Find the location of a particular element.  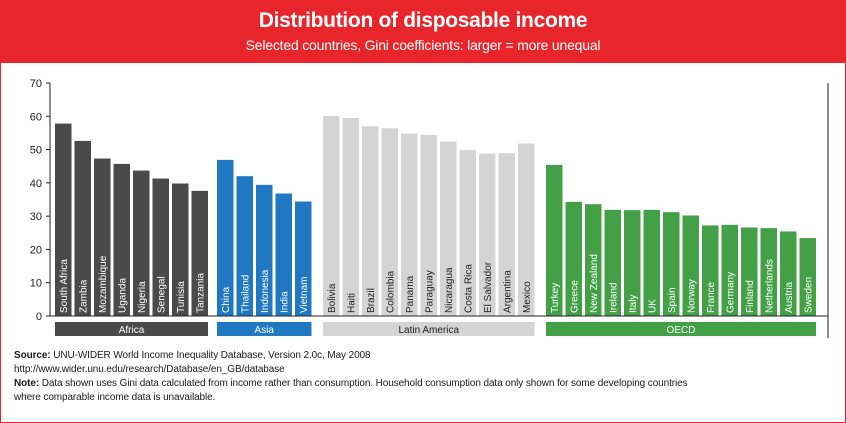

bar-label: Italy is located at coordinates (633, 304).